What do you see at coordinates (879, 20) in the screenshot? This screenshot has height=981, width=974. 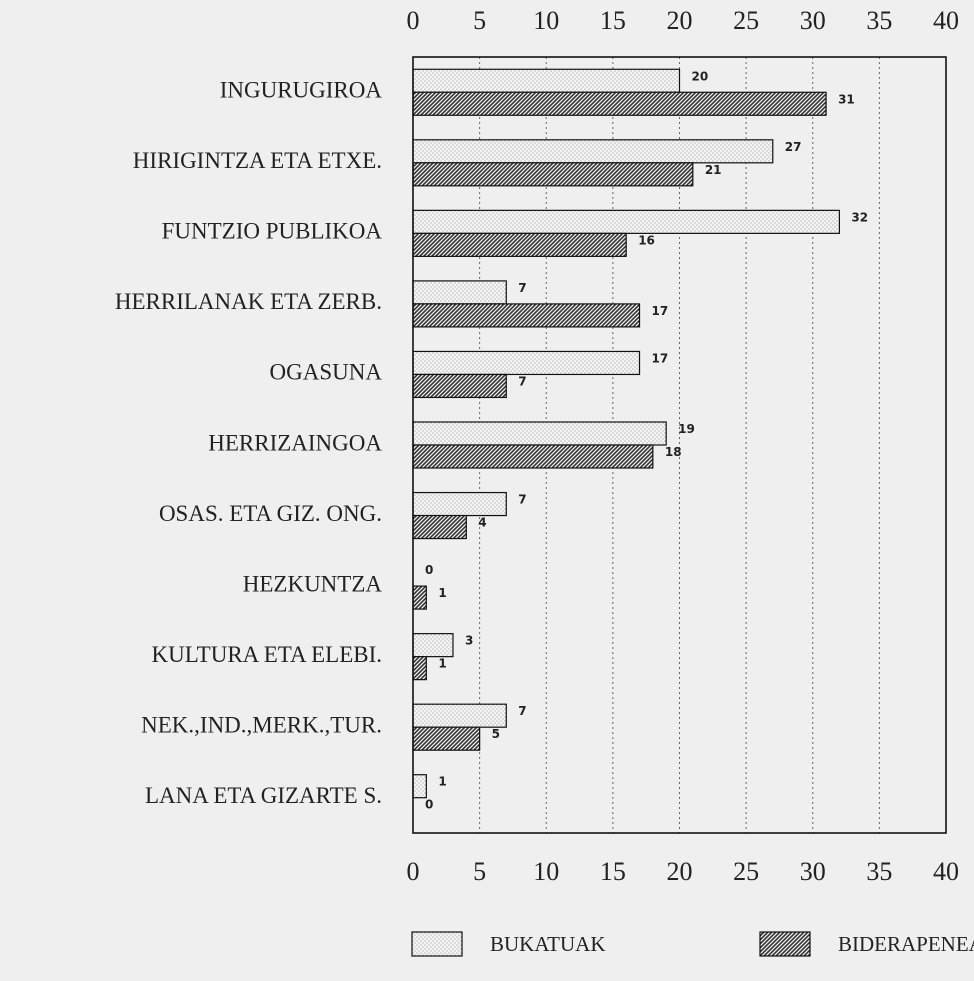 I see `x-tick-label-top: 35` at bounding box center [879, 20].